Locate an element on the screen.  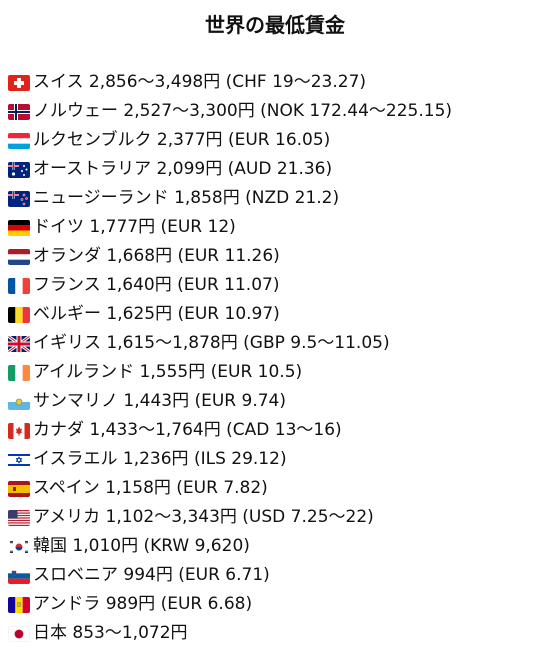
switzerland-flag-icon is located at coordinates (19, 82).